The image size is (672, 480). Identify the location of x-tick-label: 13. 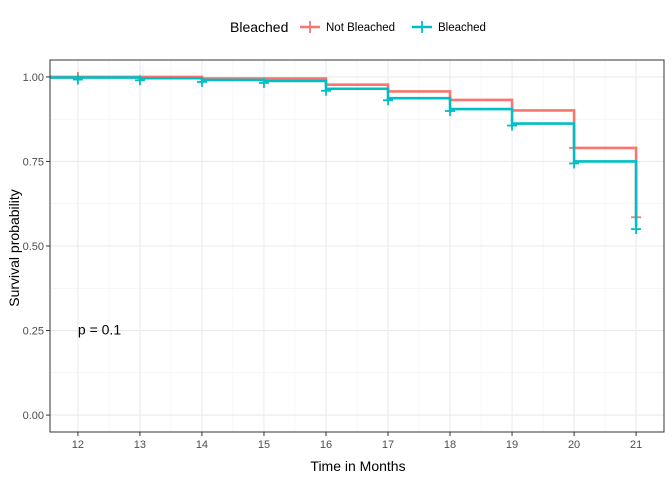
(140, 445).